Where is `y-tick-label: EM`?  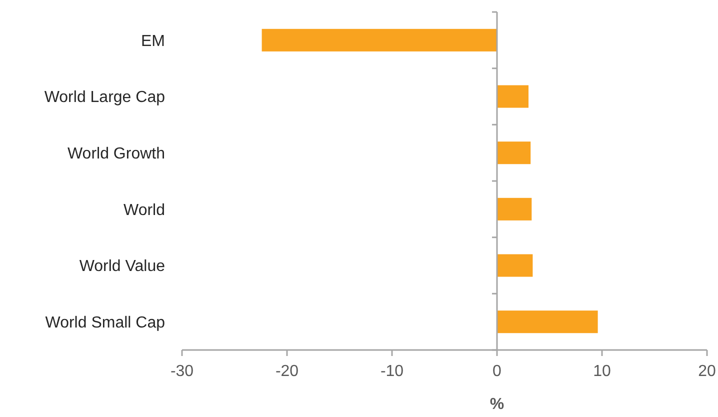
y-tick-label: EM is located at coordinates (153, 41).